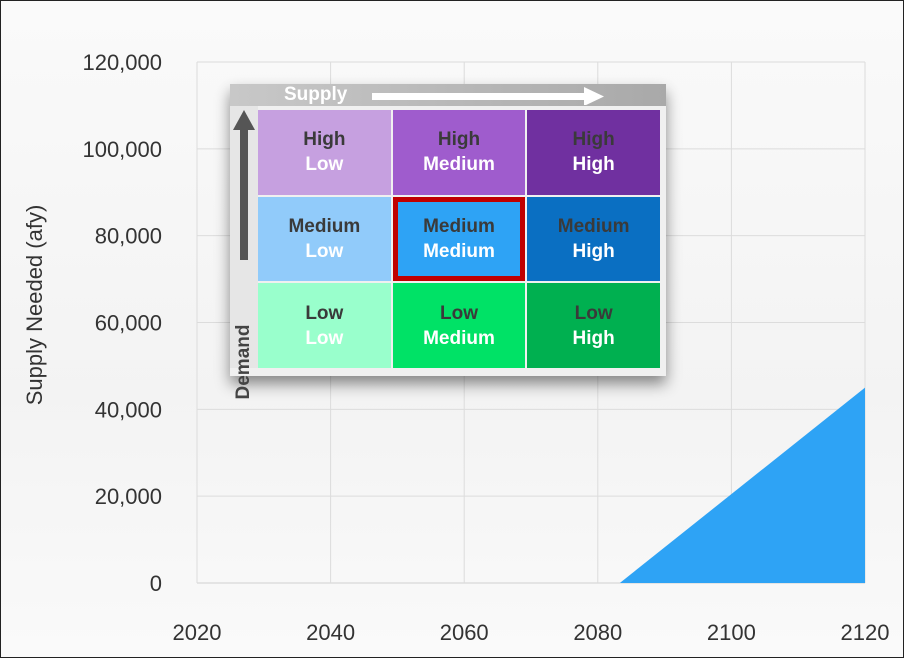  I want to click on x-tick-label: 2080, so click(597, 632).